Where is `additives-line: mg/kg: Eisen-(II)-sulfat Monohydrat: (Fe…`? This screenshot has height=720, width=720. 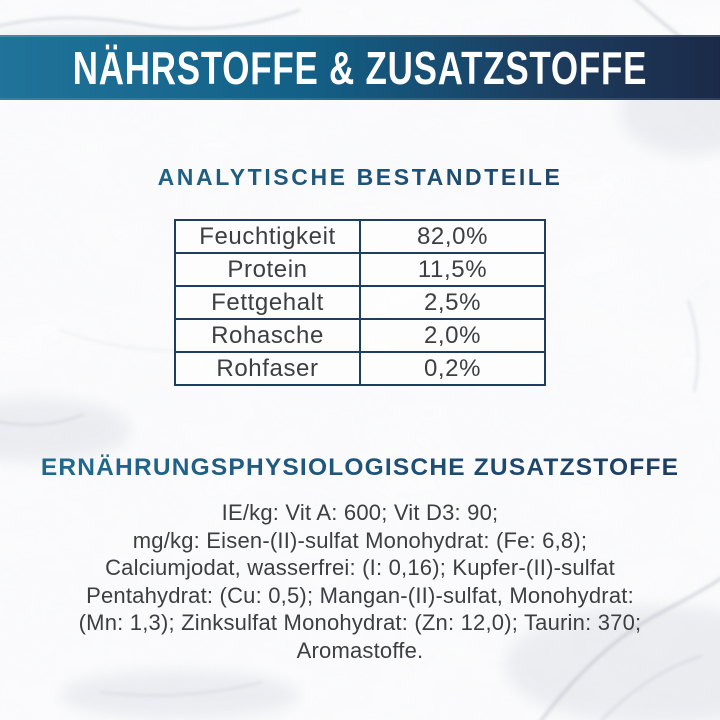 additives-line: mg/kg: Eisen-(II)-sulfat Monohydrat: (Fe… is located at coordinates (360, 540).